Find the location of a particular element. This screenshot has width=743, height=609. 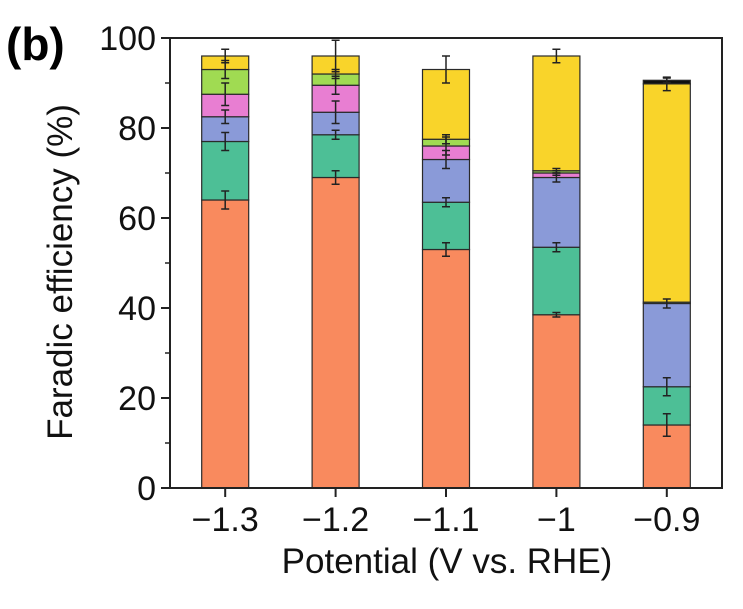

y-tick-label: 60 is located at coordinates (137, 219).